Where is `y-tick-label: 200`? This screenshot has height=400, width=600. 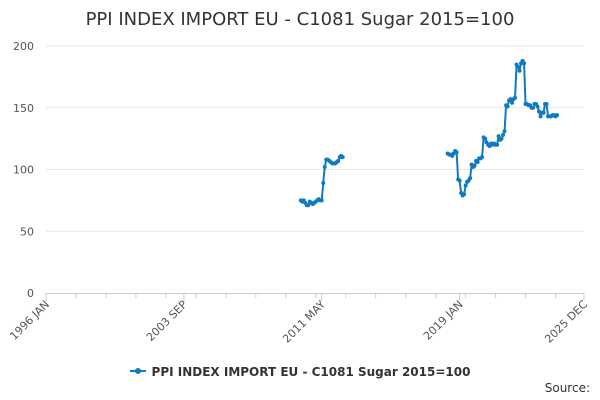 y-tick-label: 200 is located at coordinates (23, 46).